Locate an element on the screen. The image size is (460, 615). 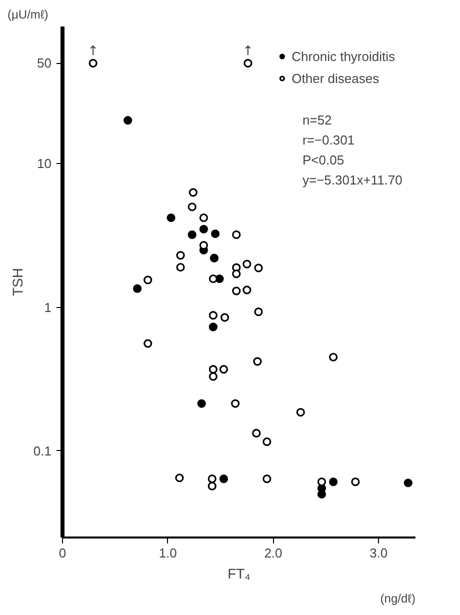
legend-label: Other diseases is located at coordinates (336, 78).